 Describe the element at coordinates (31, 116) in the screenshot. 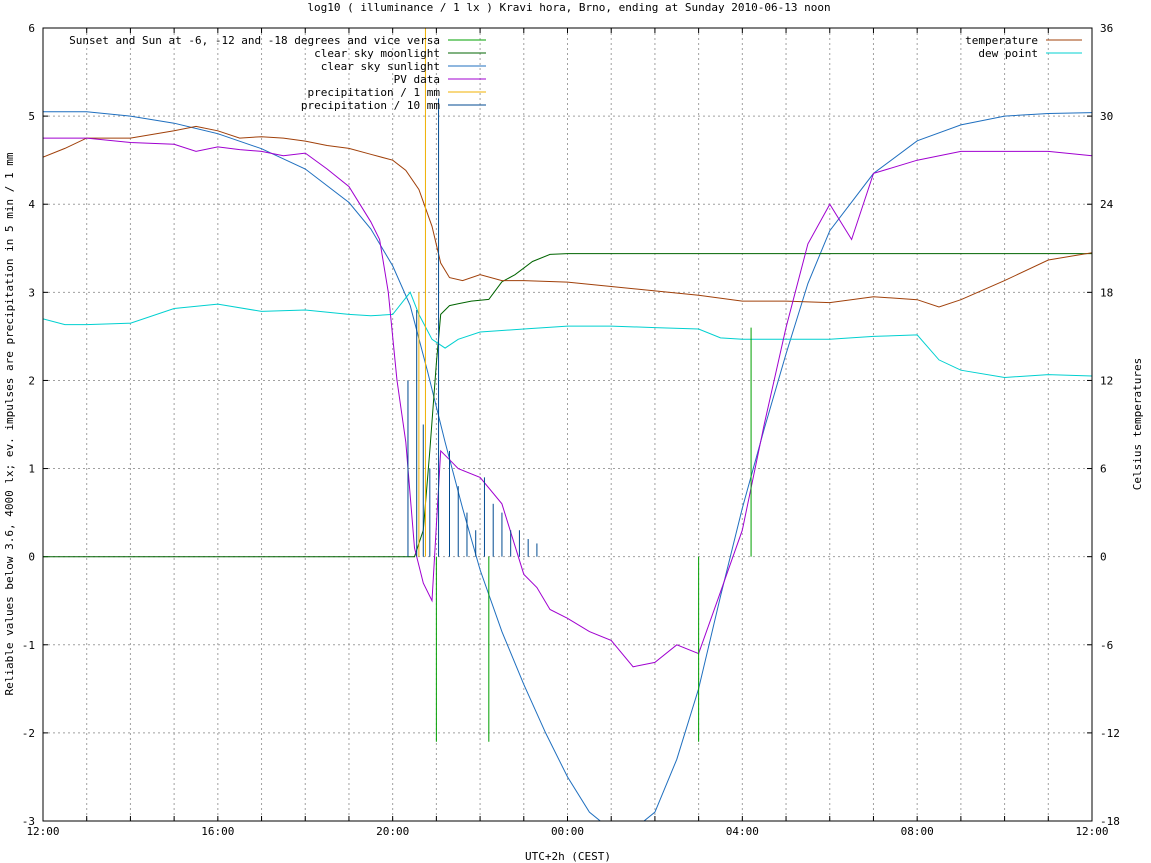

I see `y-tick-label: 5` at that location.